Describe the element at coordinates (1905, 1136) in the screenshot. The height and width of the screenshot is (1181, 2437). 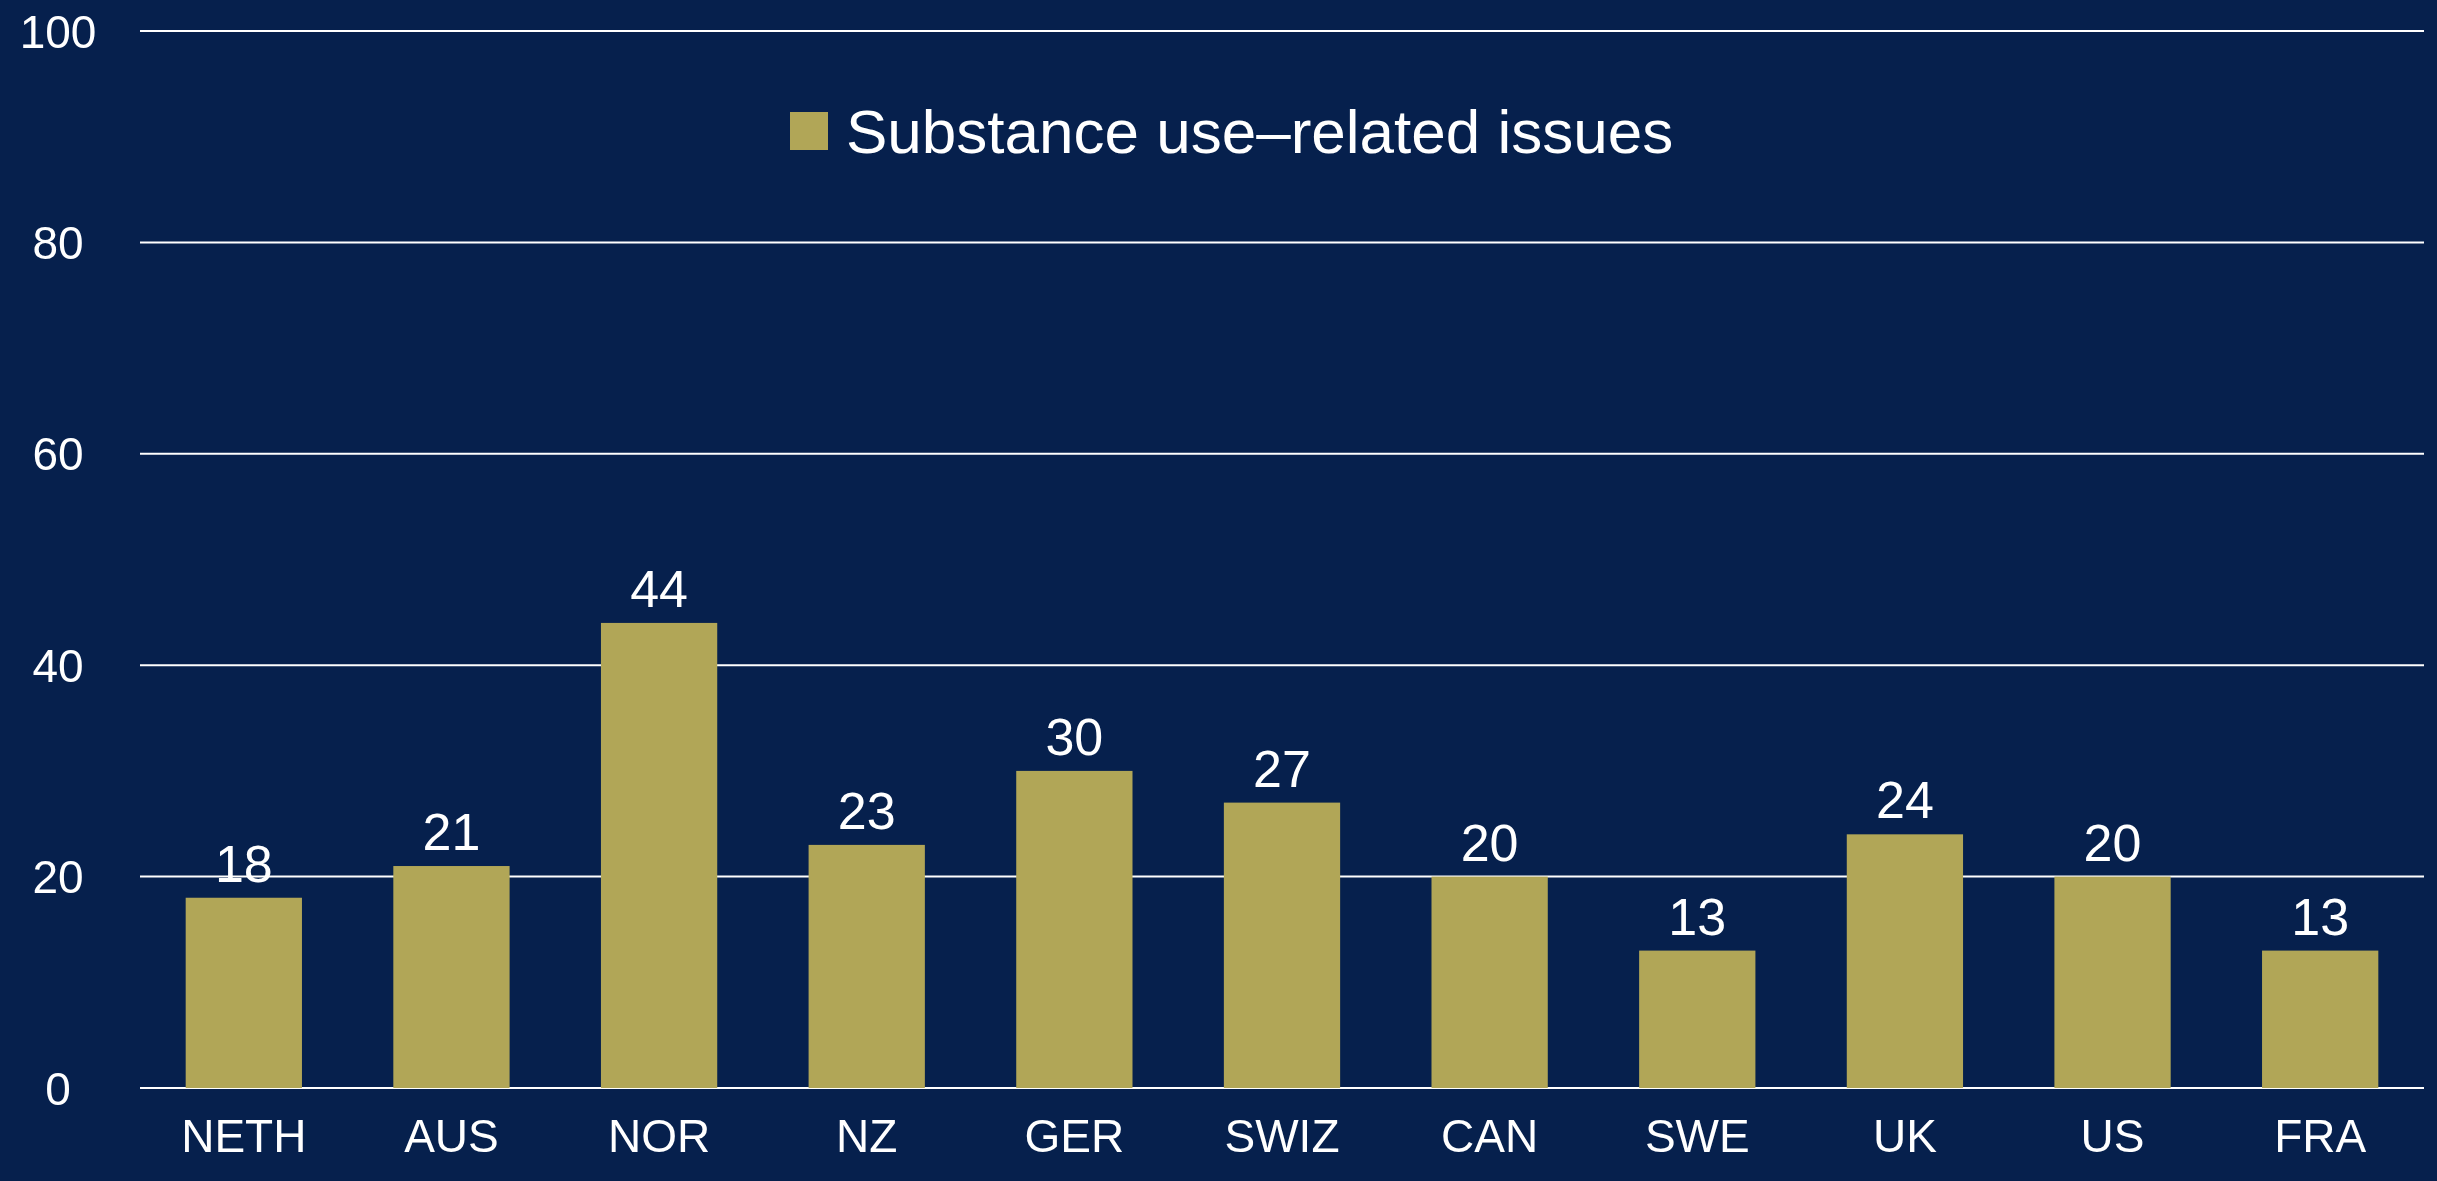
I see `x-tick-label: UK` at that location.